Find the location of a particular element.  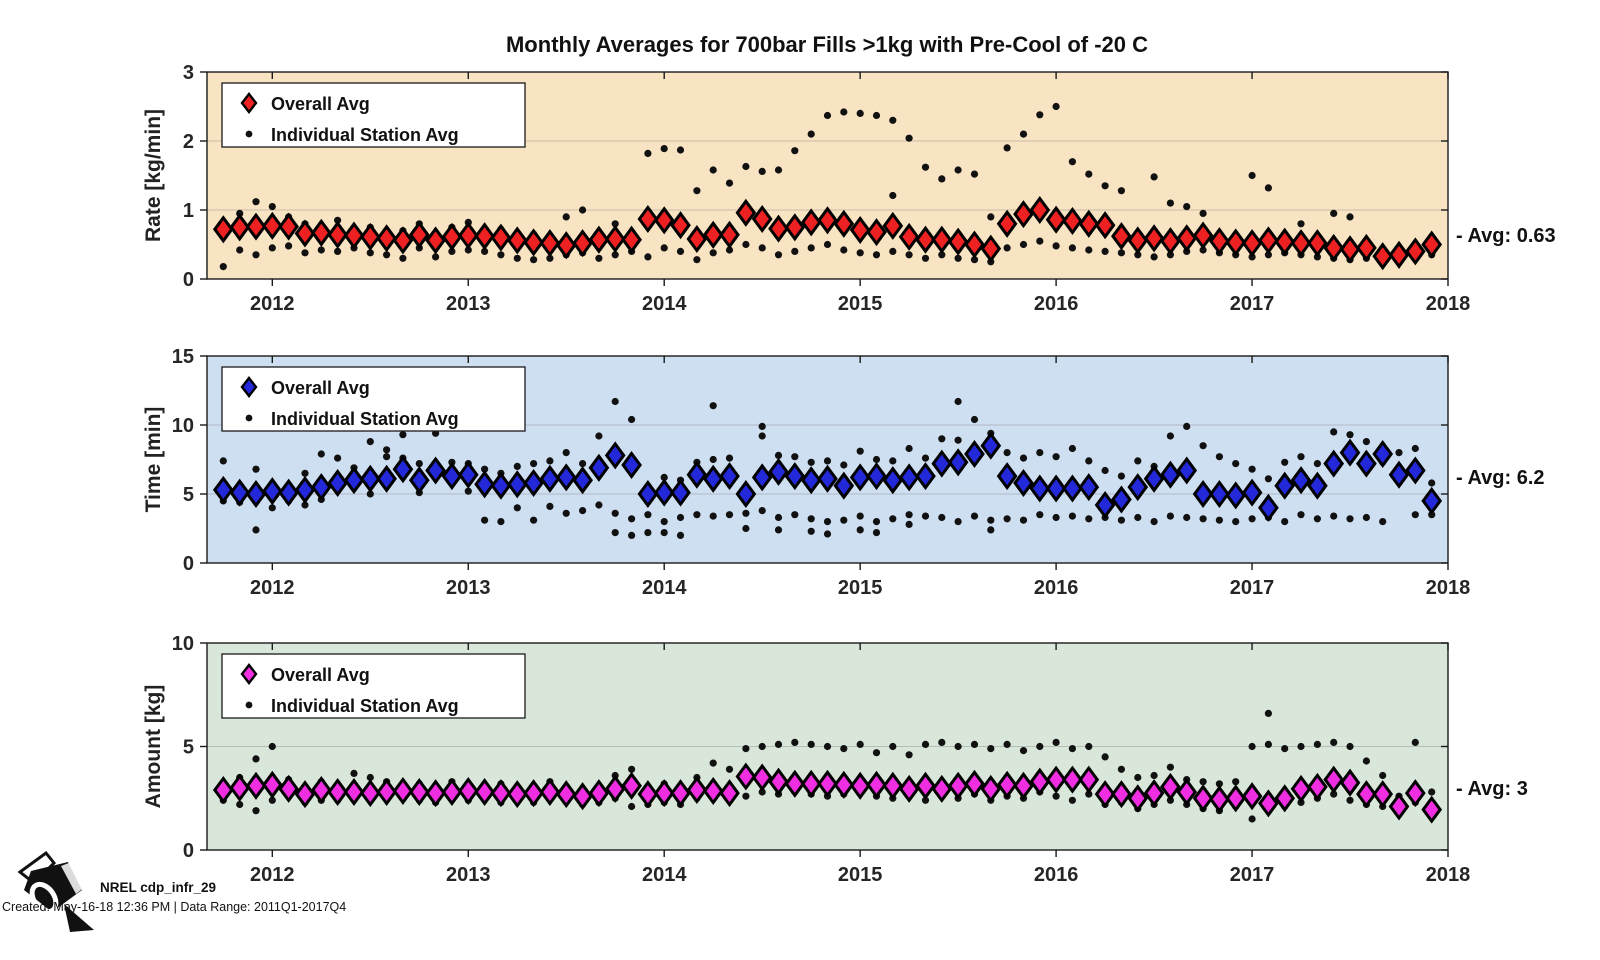

time-avg-label: - Avg: 6.2 is located at coordinates (1500, 478).